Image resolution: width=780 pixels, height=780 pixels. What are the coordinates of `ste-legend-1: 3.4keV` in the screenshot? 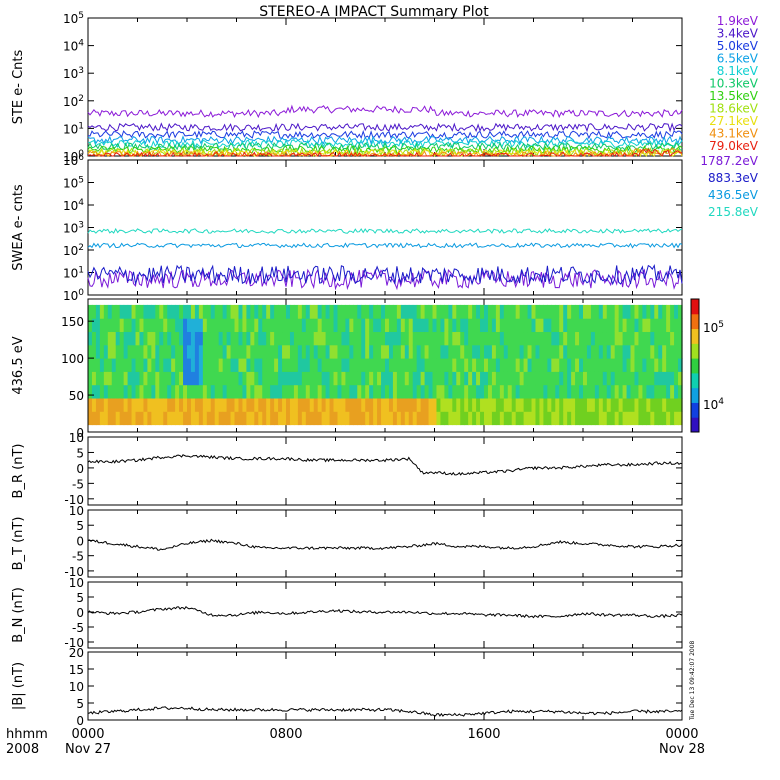 It's located at (738, 34).